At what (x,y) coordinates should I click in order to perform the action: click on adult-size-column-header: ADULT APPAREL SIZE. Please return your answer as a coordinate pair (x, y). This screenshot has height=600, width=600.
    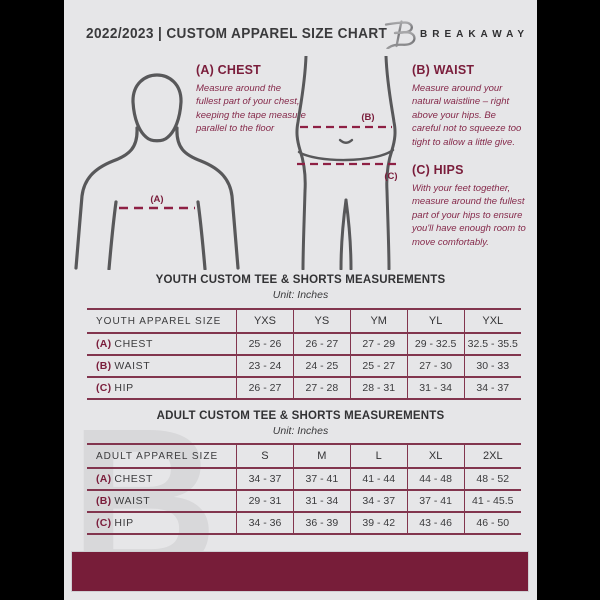
    Looking at the image, I should click on (157, 456).